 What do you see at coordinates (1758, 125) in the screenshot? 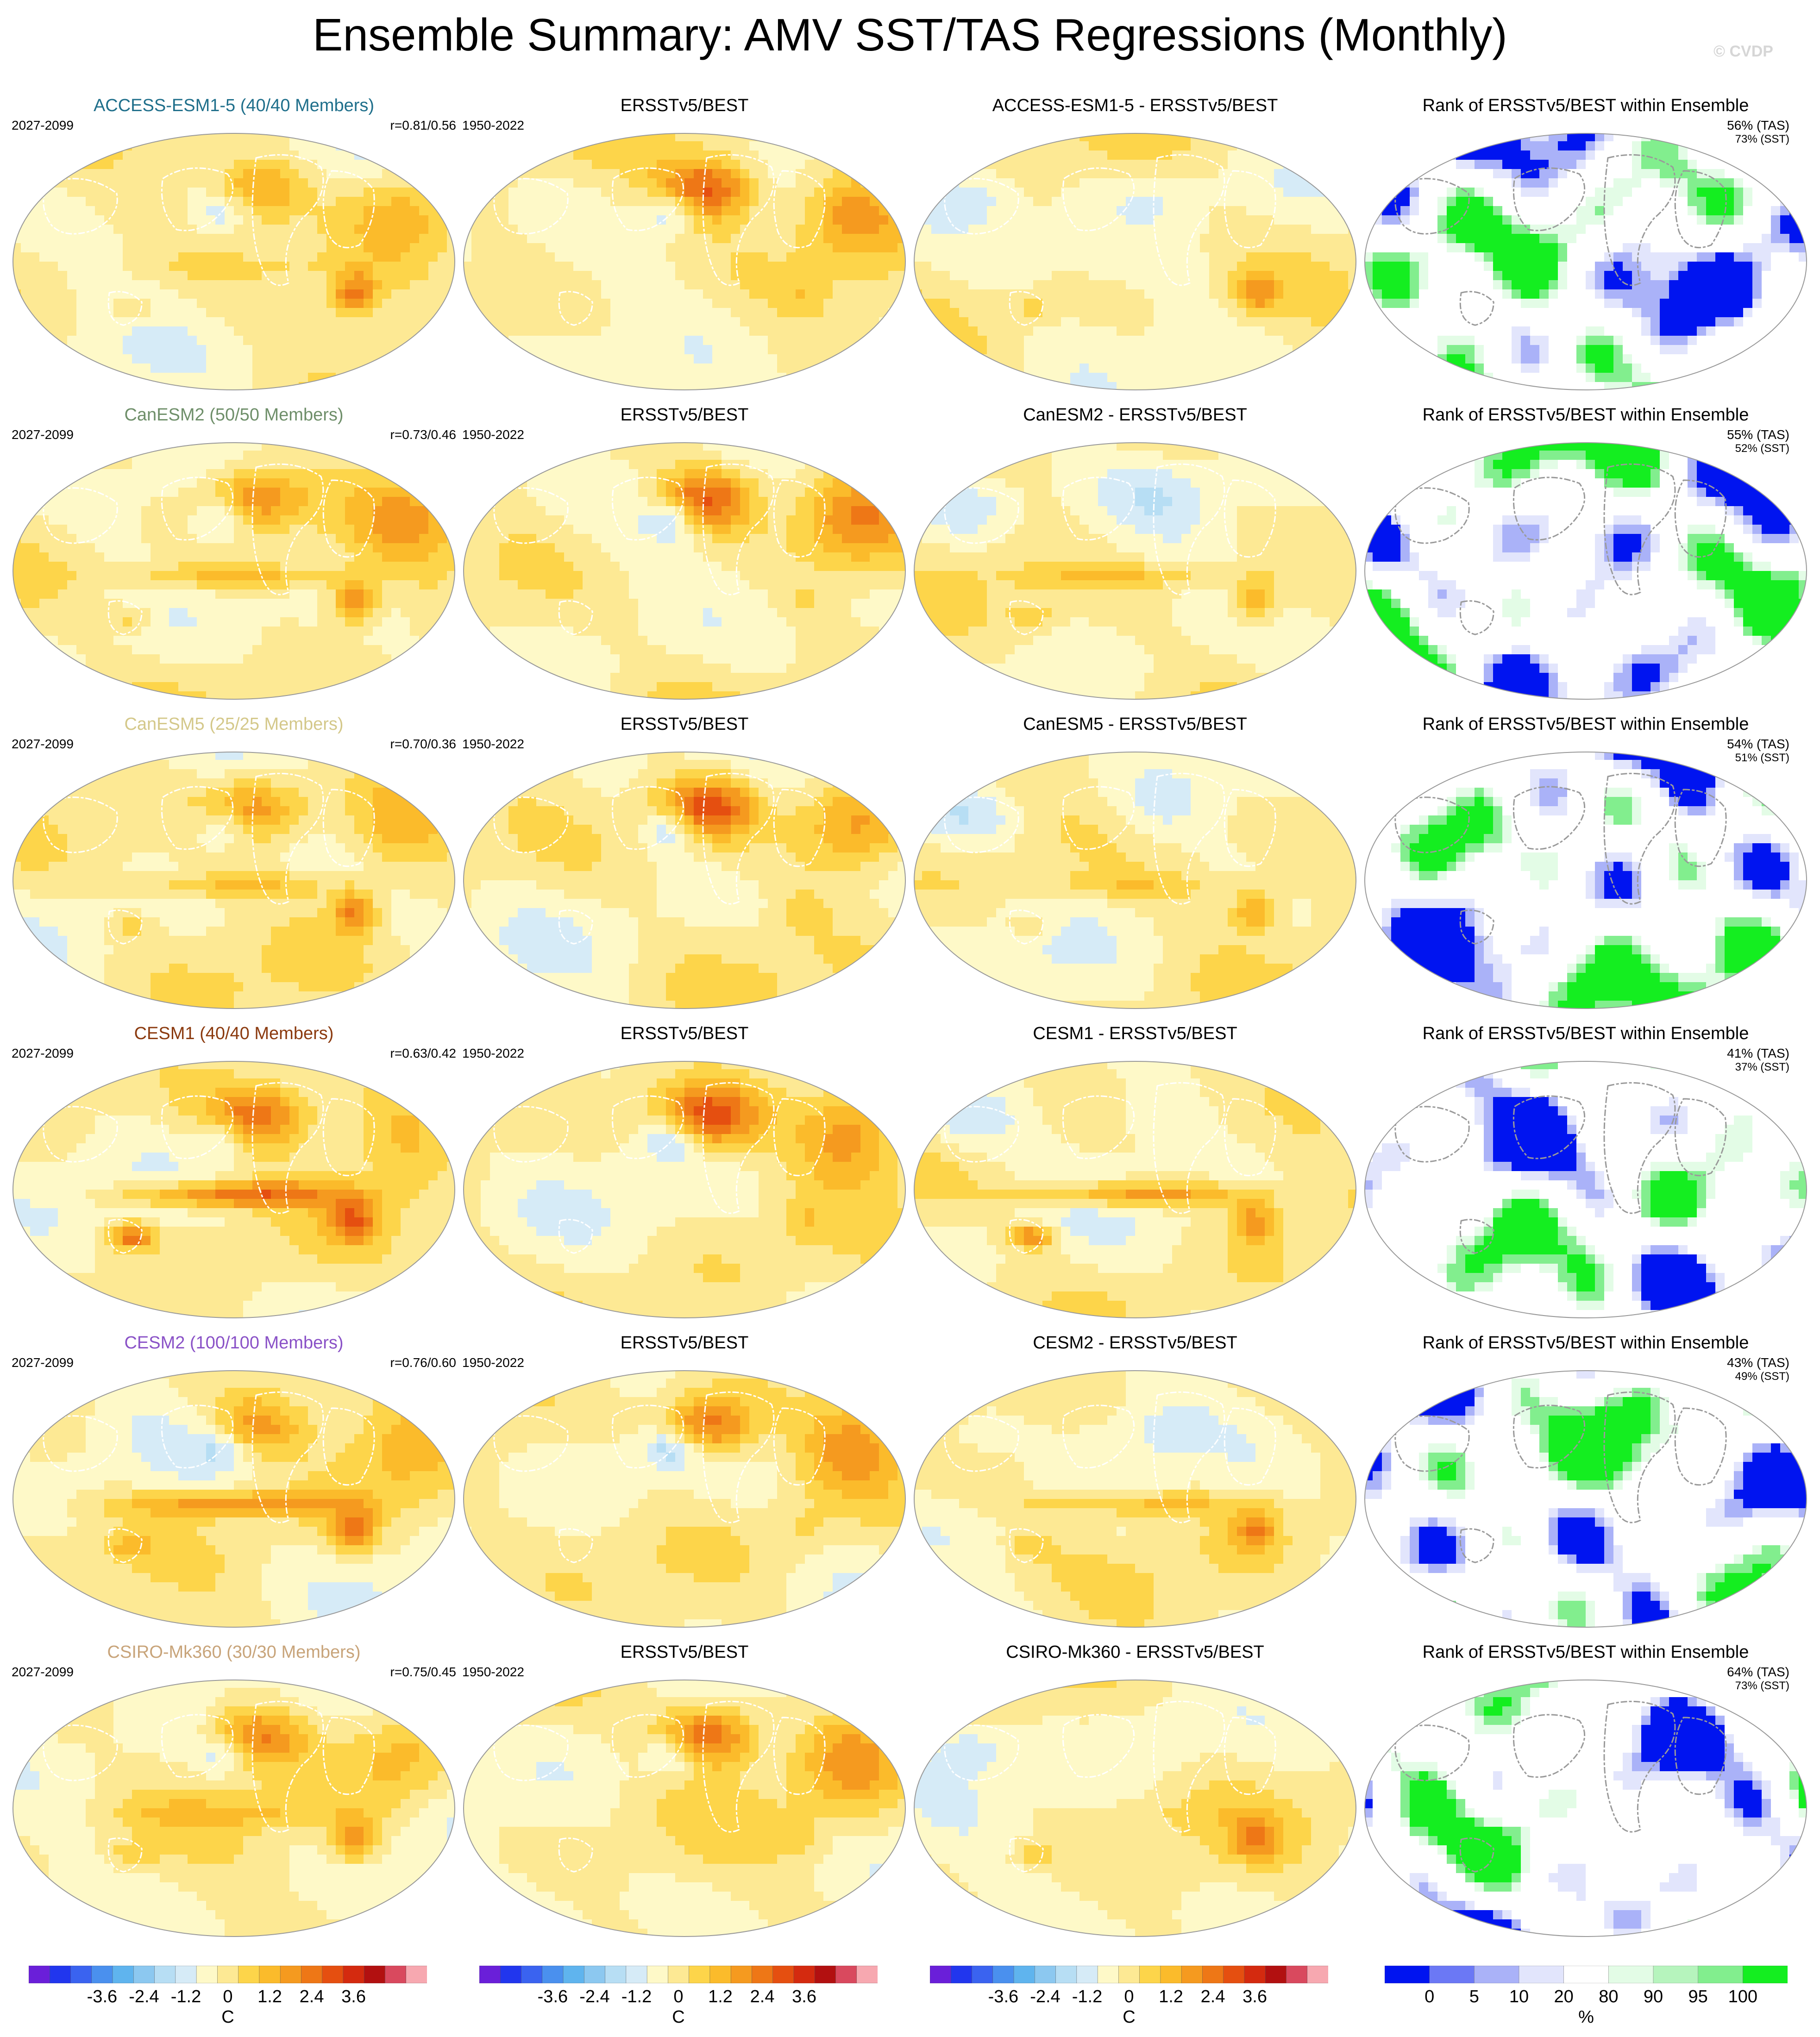
I see `rank-tas-label: 56% (TAS)` at bounding box center [1758, 125].